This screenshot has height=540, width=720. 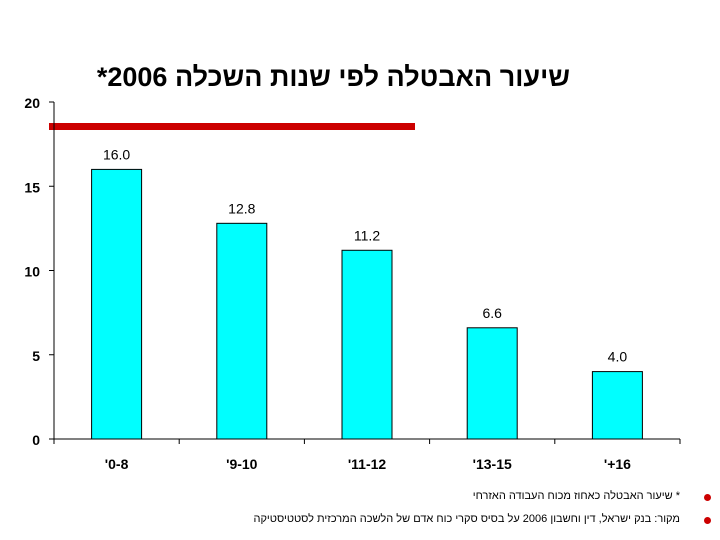 What do you see at coordinates (32, 187) in the screenshot?
I see `y-tick-label: 15` at bounding box center [32, 187].